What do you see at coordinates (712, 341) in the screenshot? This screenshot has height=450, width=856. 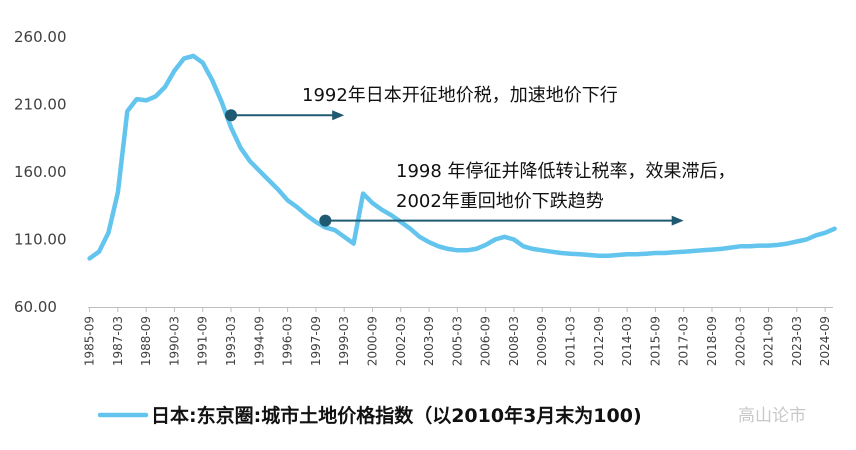 I see `x-tick-label: 2018-09` at bounding box center [712, 341].